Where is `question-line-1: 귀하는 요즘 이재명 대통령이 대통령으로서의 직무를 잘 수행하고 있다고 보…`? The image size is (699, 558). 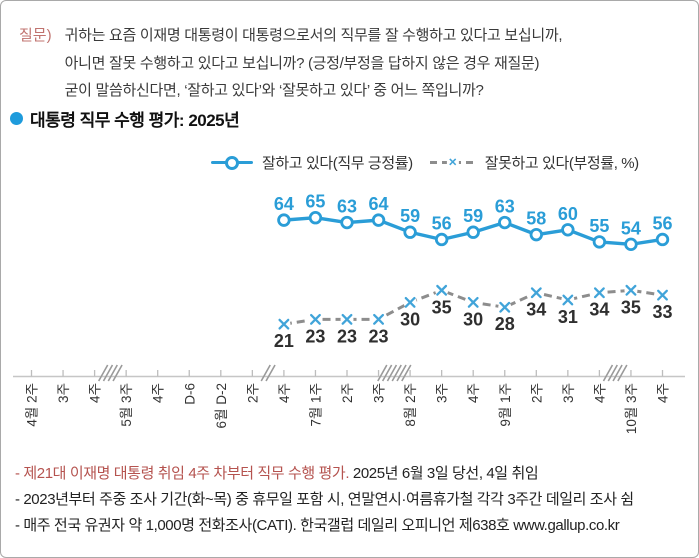 question-line-1: 귀하는 요즘 이재명 대통령이 대통령으로서의 직무를 잘 수행하고 있다고 보… is located at coordinates (313, 35).